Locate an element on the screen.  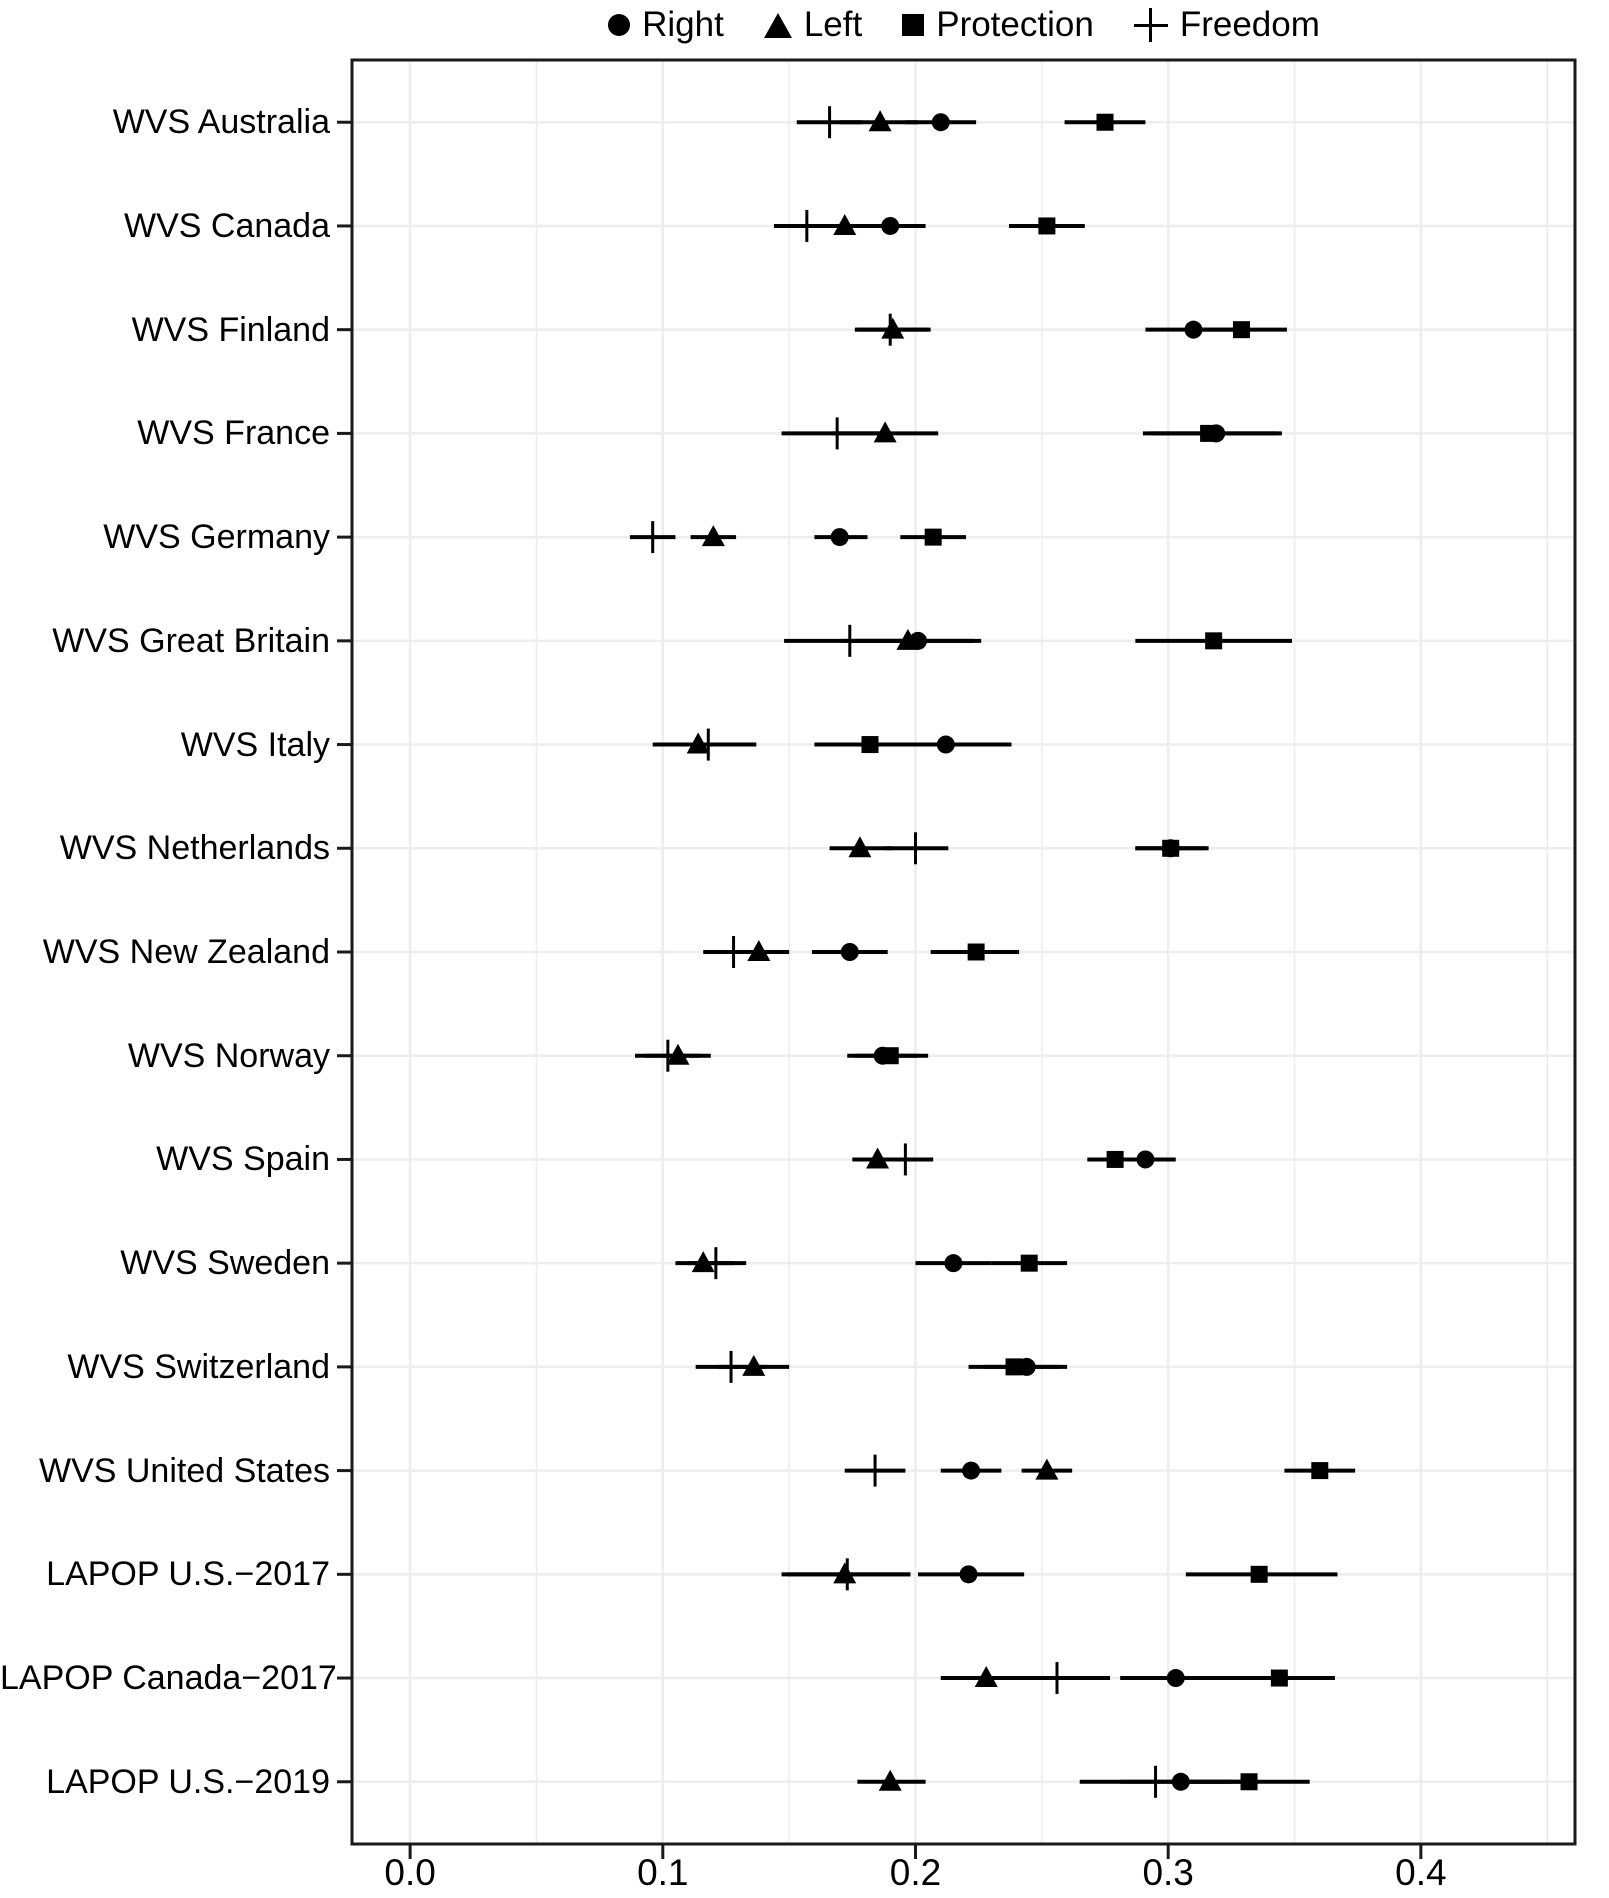
row-label: WVS Switzerland is located at coordinates (198, 1366).